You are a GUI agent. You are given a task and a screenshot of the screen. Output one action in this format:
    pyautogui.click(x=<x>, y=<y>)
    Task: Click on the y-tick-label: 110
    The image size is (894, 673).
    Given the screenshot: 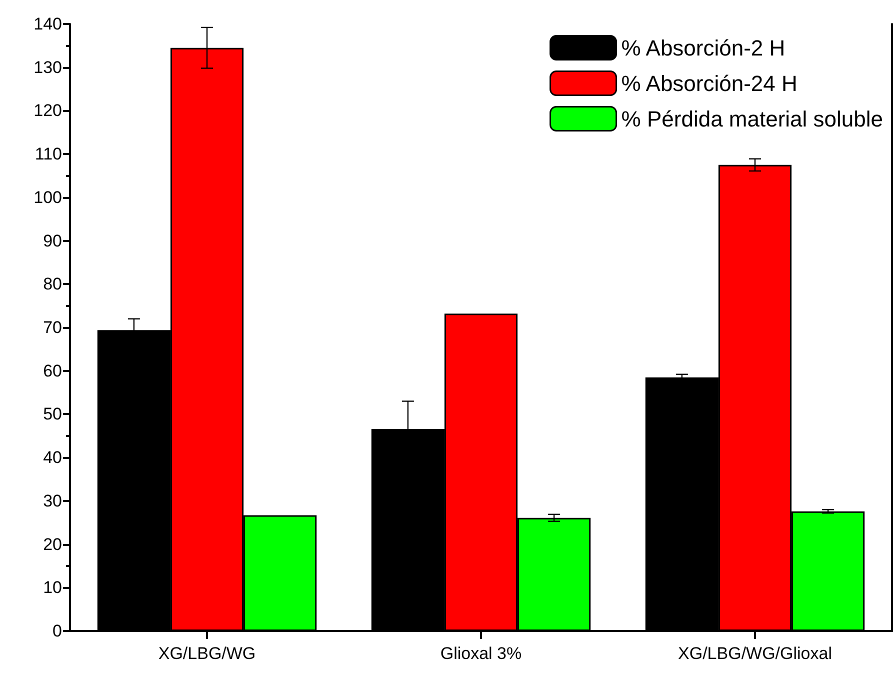 What is the action you would take?
    pyautogui.click(x=48, y=154)
    